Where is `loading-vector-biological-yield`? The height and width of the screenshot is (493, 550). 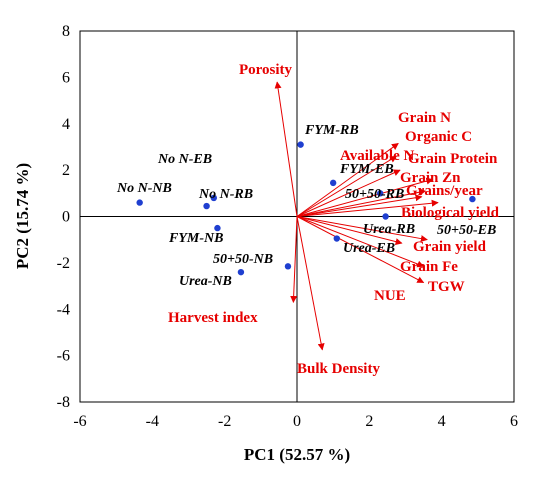 loading-vector-biological-yield is located at coordinates (367, 208).